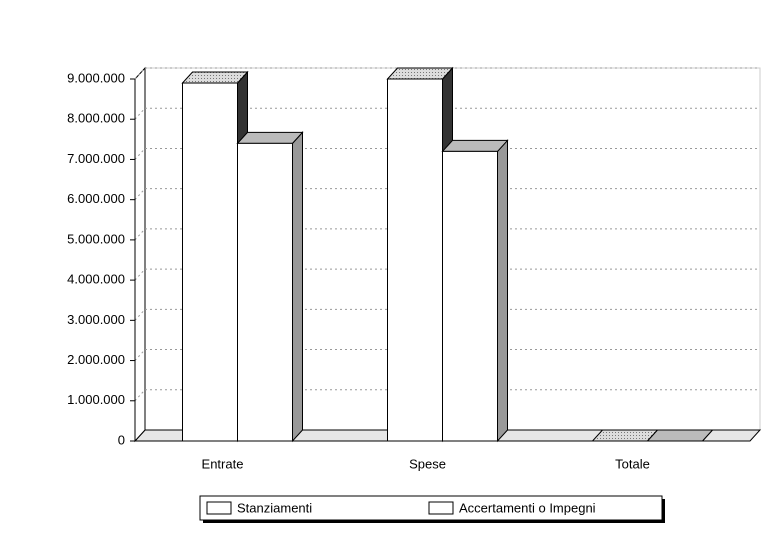 The width and height of the screenshot is (772, 544). I want to click on y-tick-label: 5.000.000, so click(96, 238).